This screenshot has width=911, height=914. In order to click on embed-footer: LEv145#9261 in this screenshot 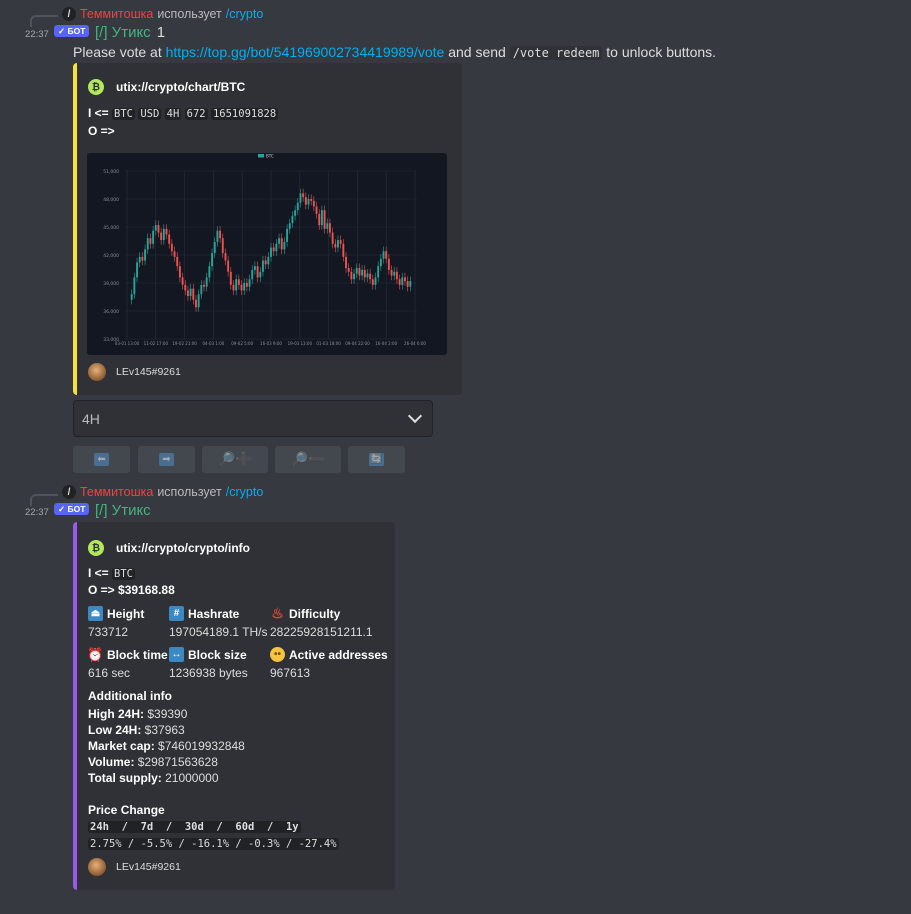, I will do `click(134, 867)`.